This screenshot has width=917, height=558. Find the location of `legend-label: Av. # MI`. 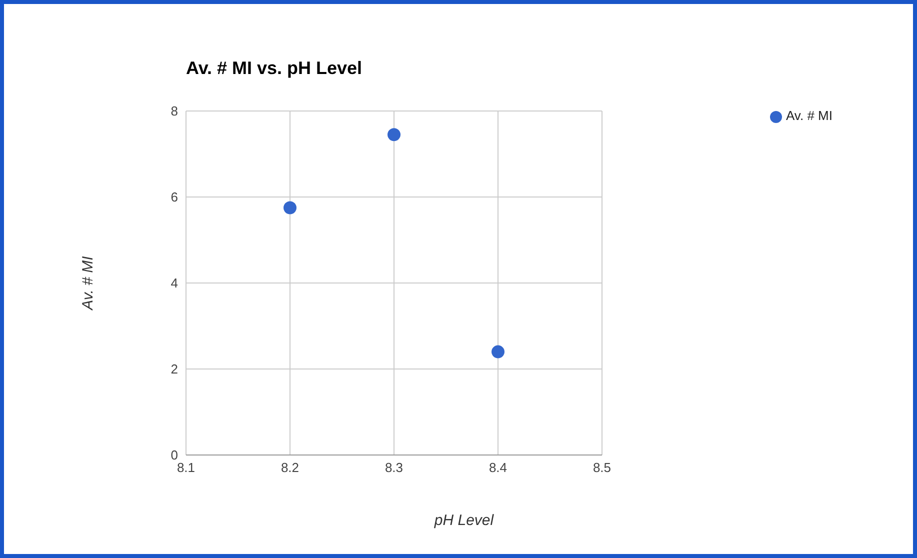

legend-label: Av. # MI is located at coordinates (809, 115).